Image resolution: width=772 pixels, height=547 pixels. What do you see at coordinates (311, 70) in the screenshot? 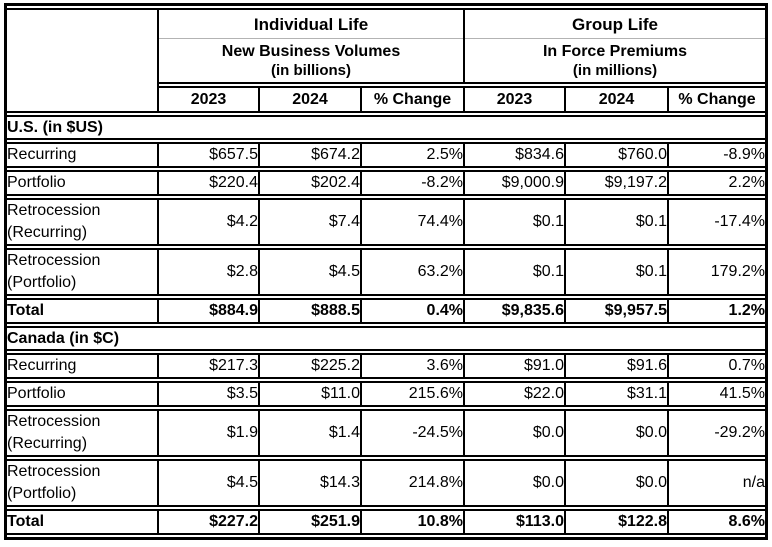
I see `group-unit: (in billions)` at bounding box center [311, 70].